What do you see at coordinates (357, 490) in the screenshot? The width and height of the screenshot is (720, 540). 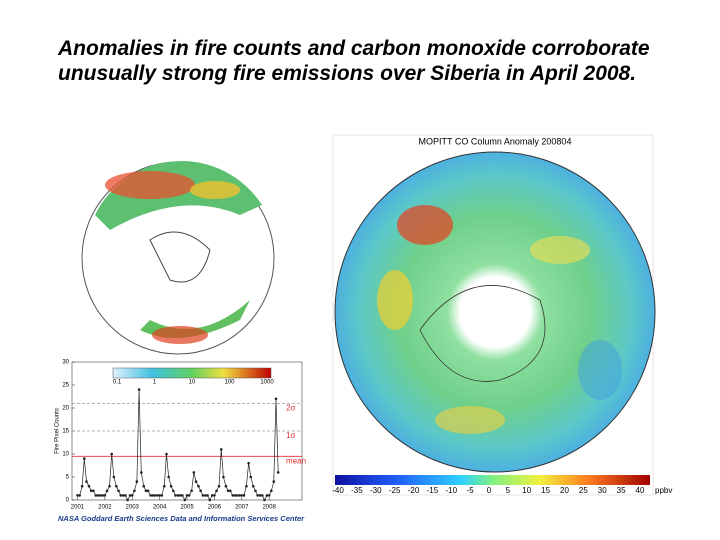 I see `colorbar-tick-label: -35` at bounding box center [357, 490].